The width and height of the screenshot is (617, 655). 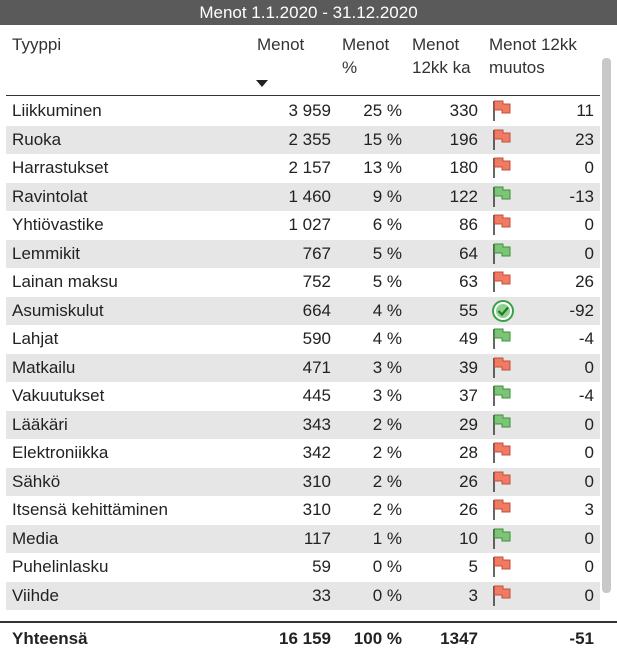 I want to click on category-cell: Yhtiövastike, so click(x=58, y=224).